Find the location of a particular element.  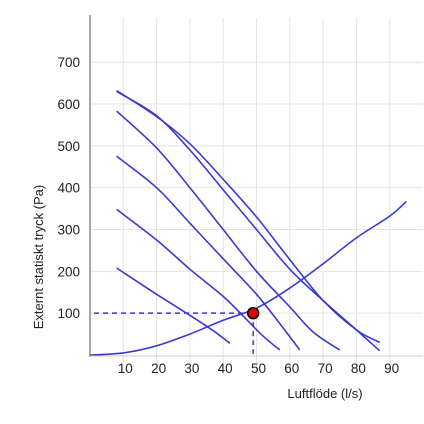

x-tick-label: 70 is located at coordinates (325, 368).